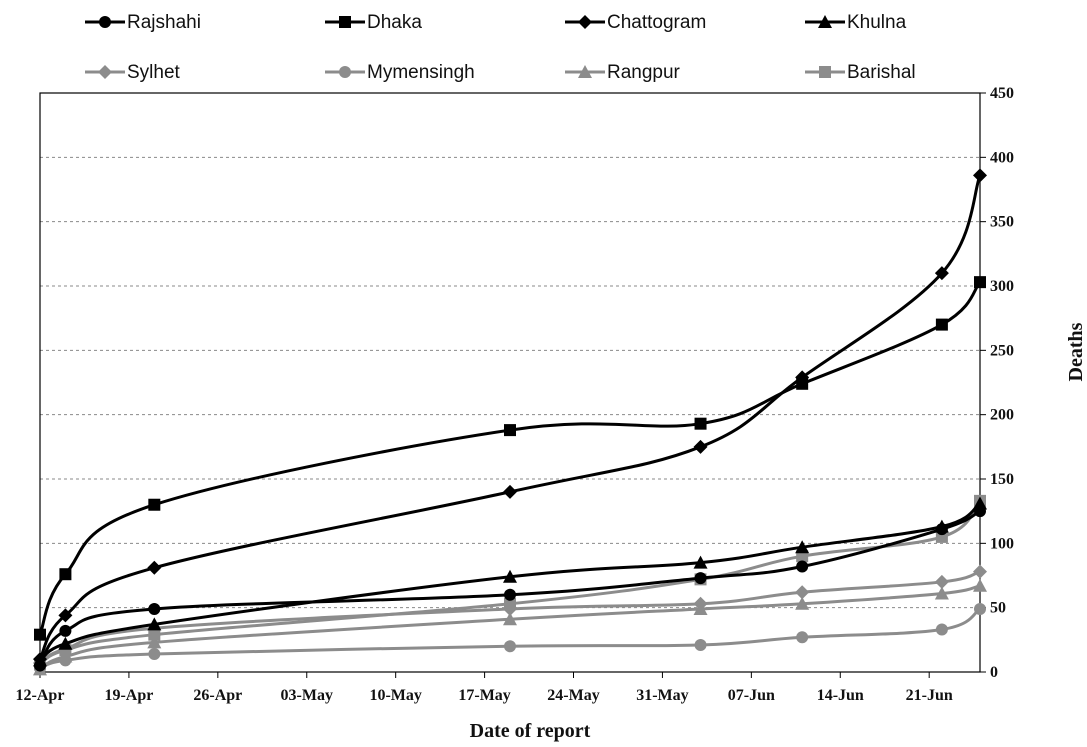  I want to click on legend-item-rangpur: Rangpur, so click(623, 72).